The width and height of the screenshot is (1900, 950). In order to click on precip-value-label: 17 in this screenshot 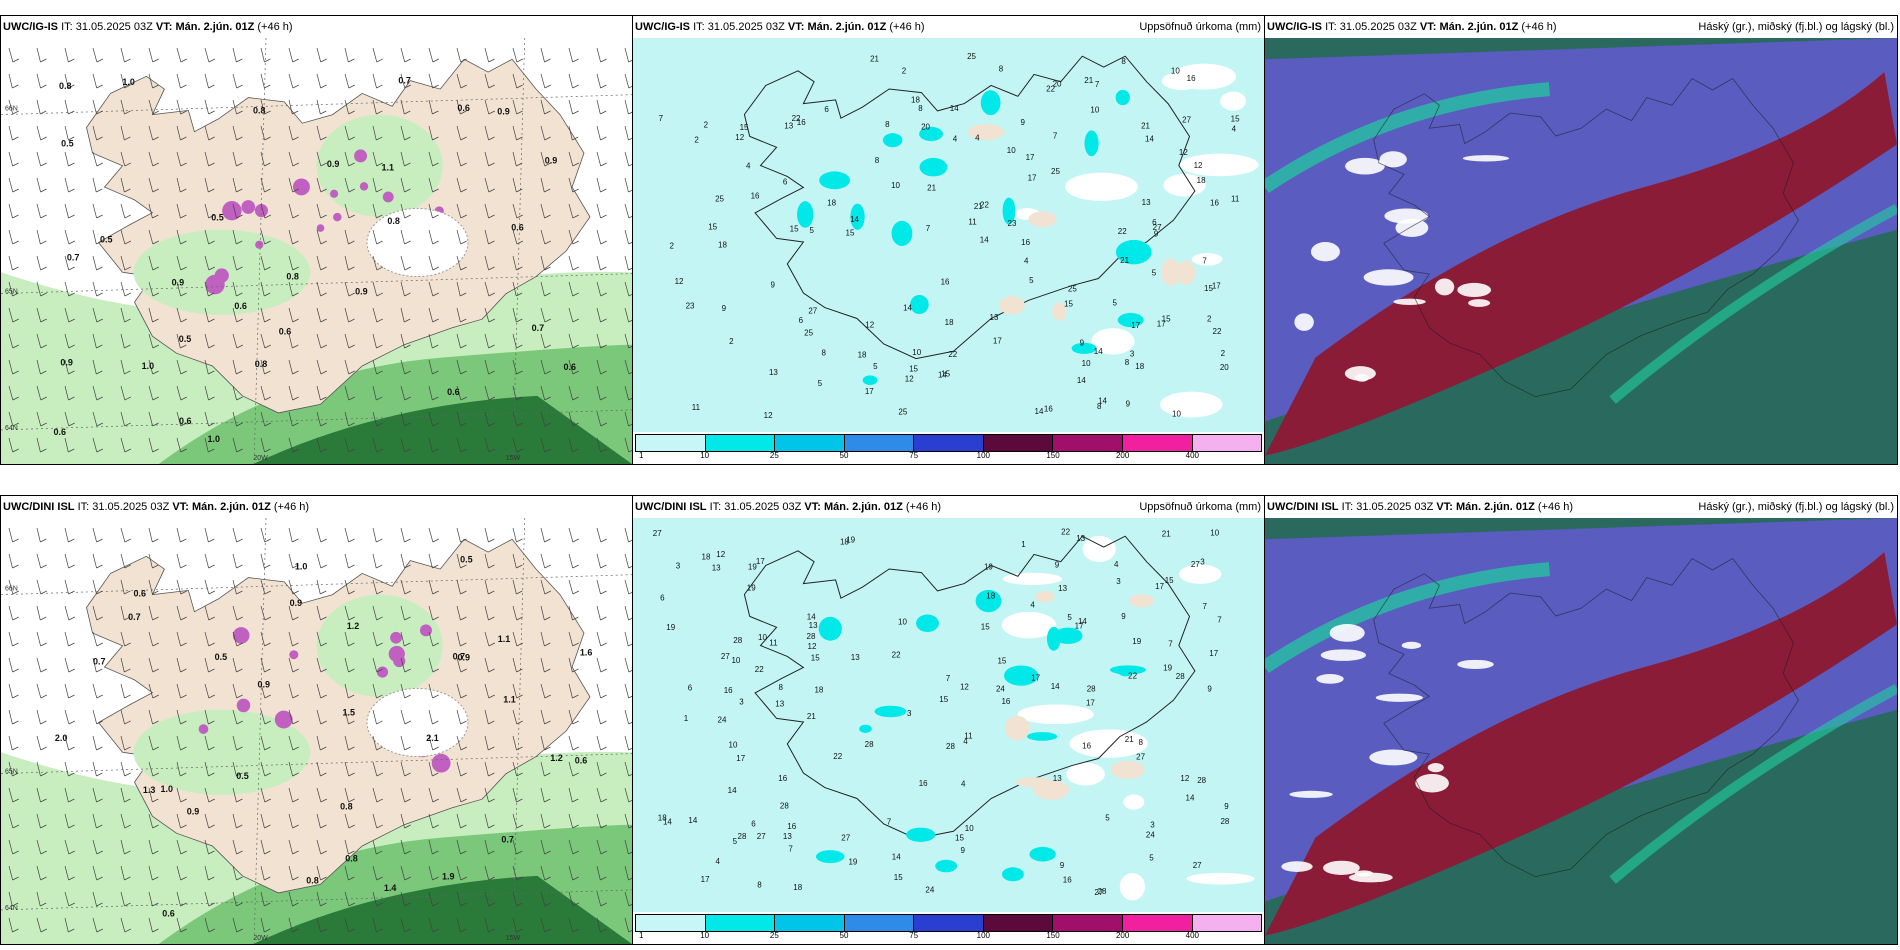, I will do `click(869, 391)`.